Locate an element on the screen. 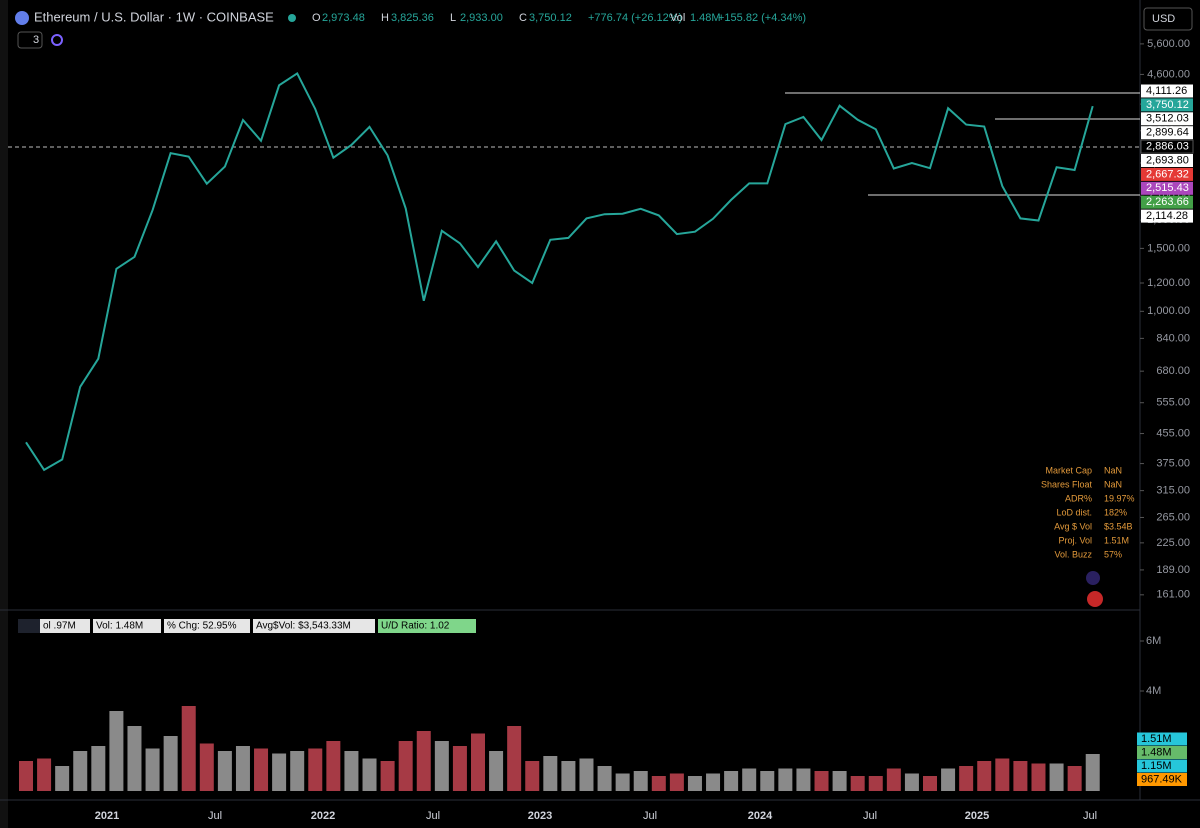  y-tick-label: 265.00 is located at coordinates (1173, 517).